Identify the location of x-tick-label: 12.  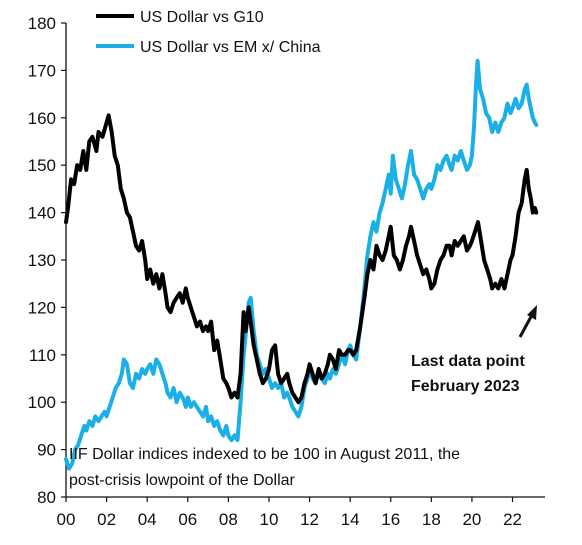
(309, 519).